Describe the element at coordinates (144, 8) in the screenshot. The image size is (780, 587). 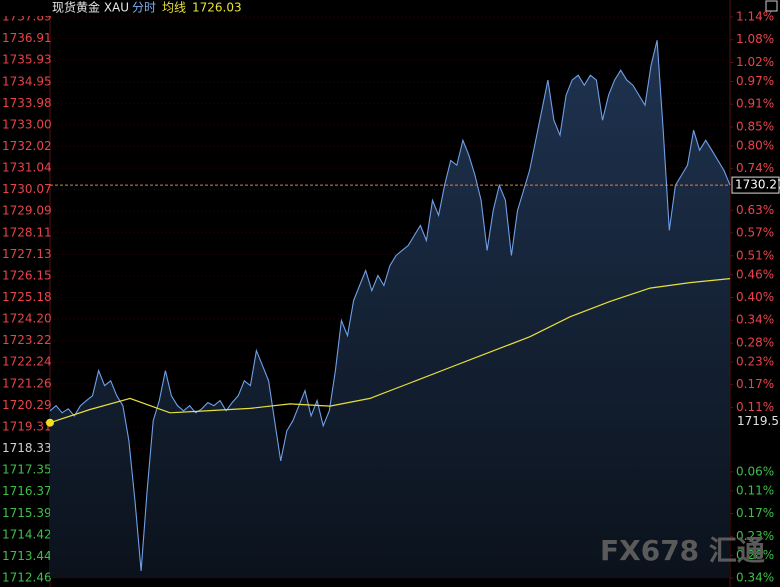
I see `series-name: 分时` at that location.